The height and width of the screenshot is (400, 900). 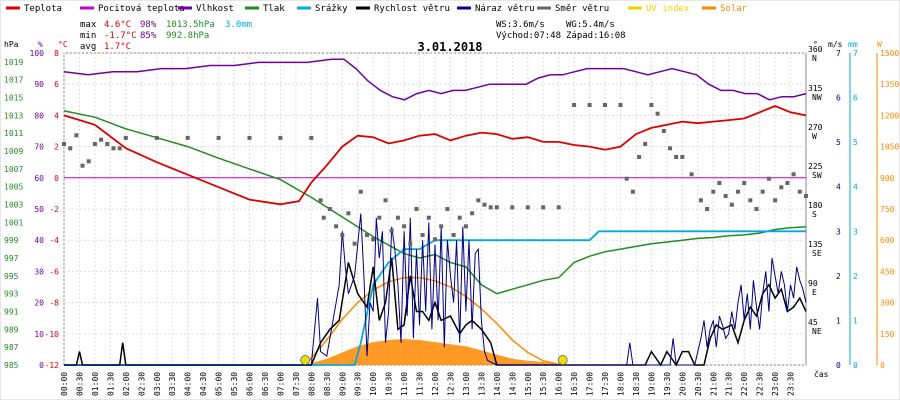 What do you see at coordinates (56, 147) in the screenshot?
I see `temp-tick-label: 2` at bounding box center [56, 147].